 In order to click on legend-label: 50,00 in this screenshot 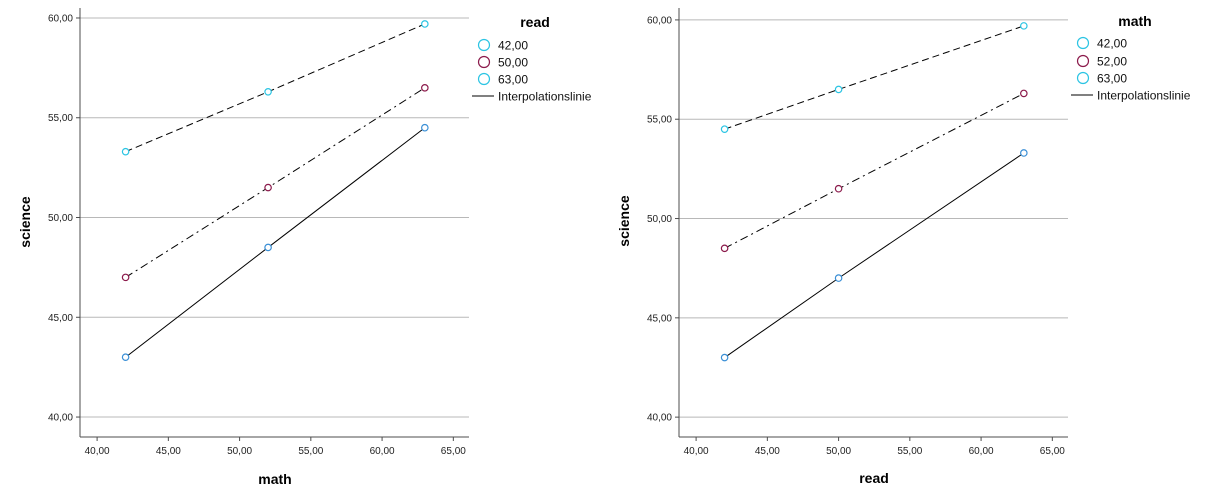, I will do `click(513, 63)`.